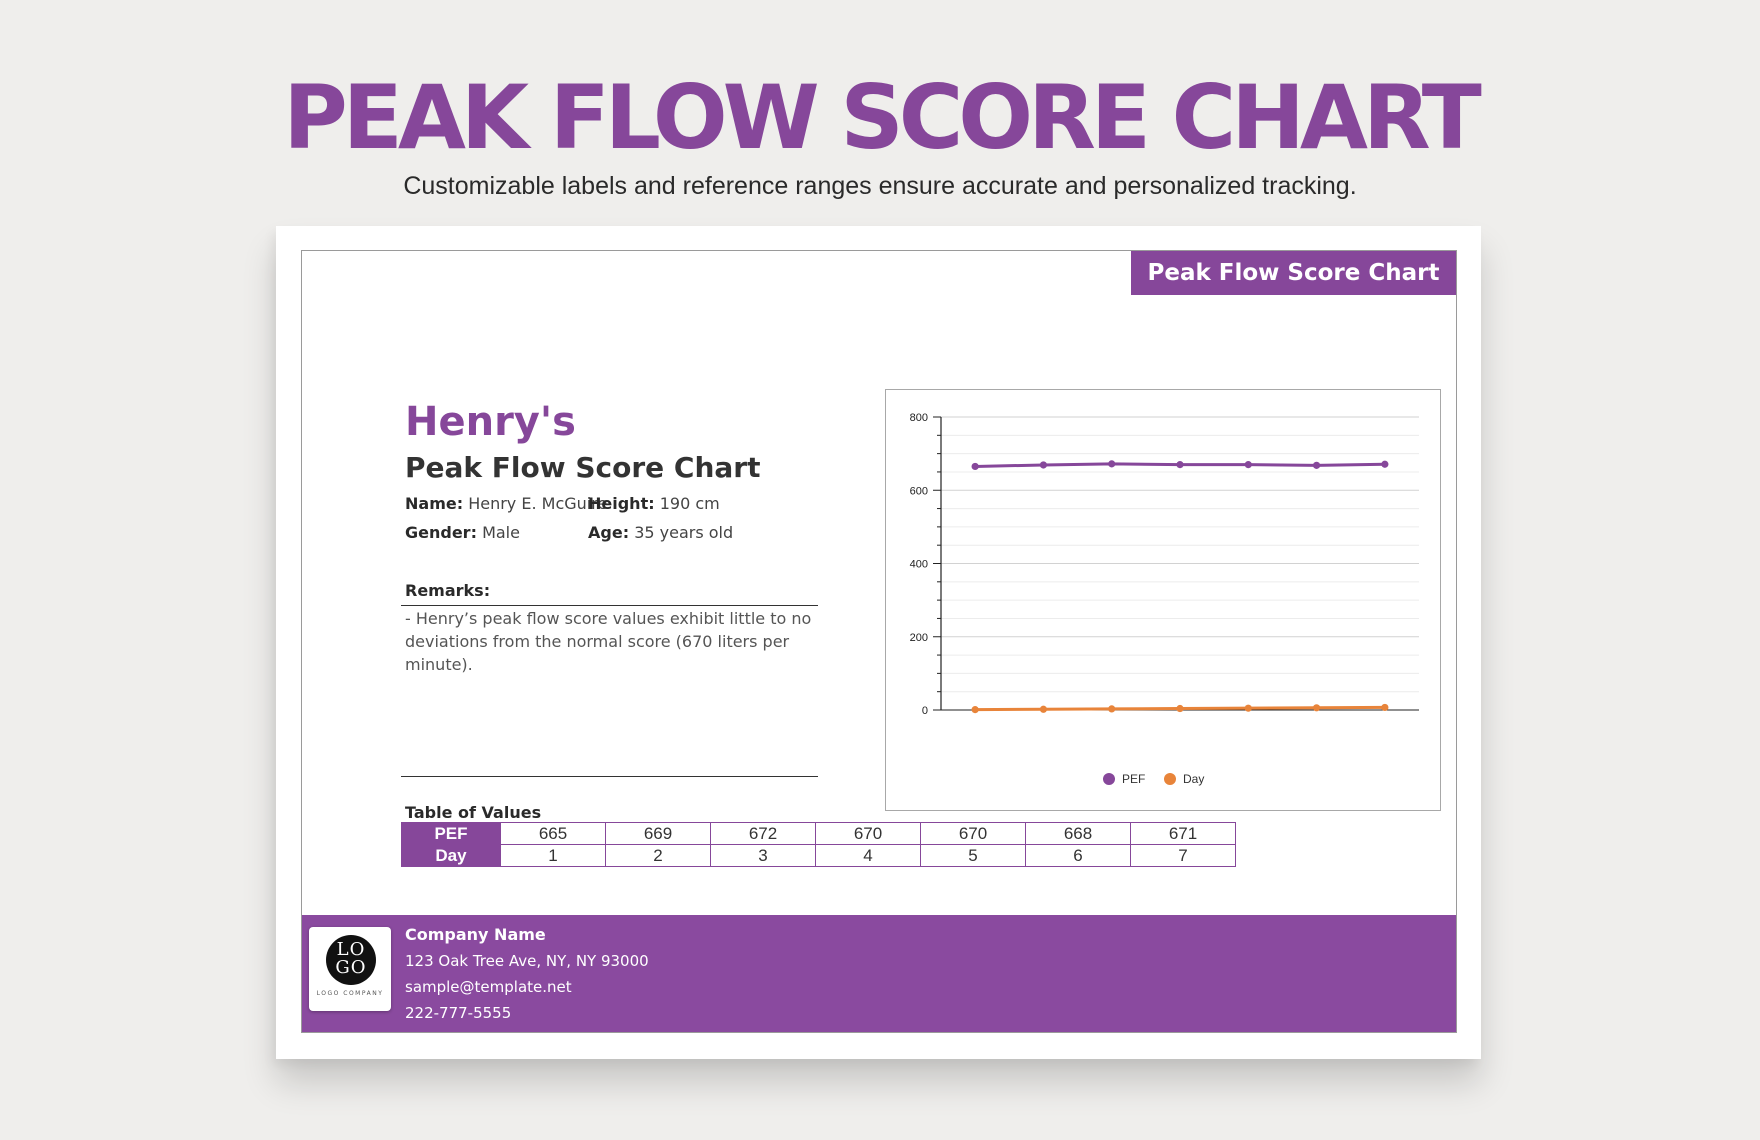 This screenshot has height=1140, width=1760. Describe the element at coordinates (658, 833) in the screenshot. I see `table-cell: 669` at that location.